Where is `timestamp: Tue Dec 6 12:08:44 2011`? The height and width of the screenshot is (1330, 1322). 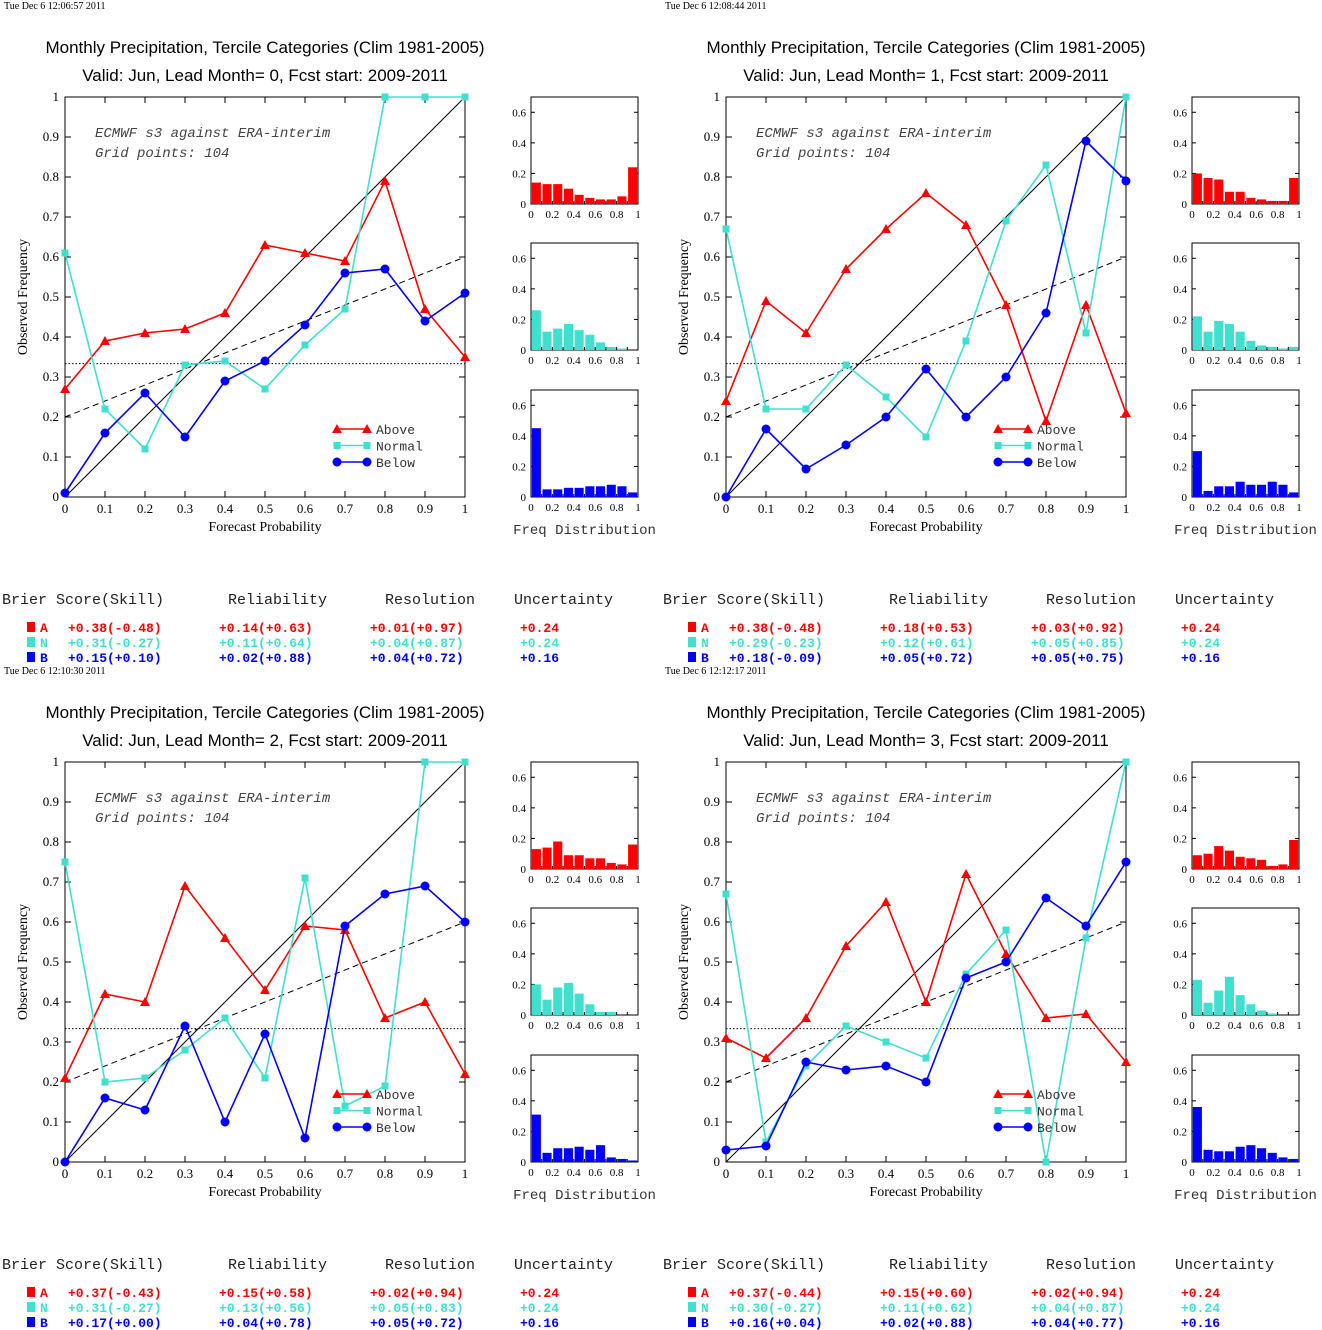
timestamp: Tue Dec 6 12:08:44 2011 is located at coordinates (715, 6).